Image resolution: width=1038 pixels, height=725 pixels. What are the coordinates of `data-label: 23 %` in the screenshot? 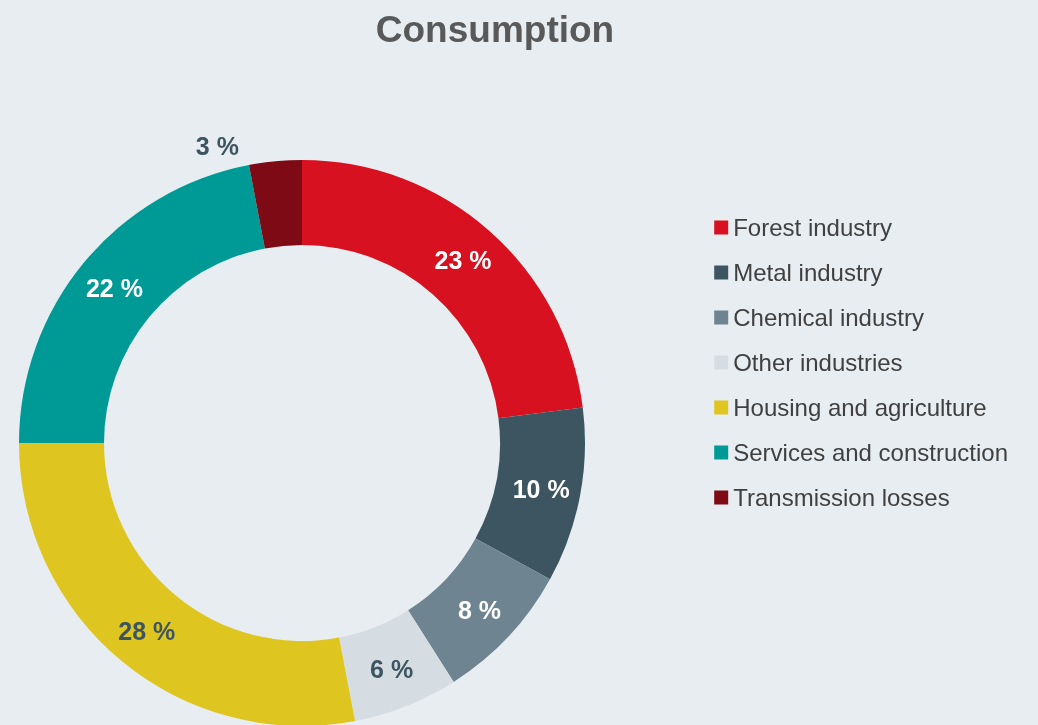 It's located at (463, 260).